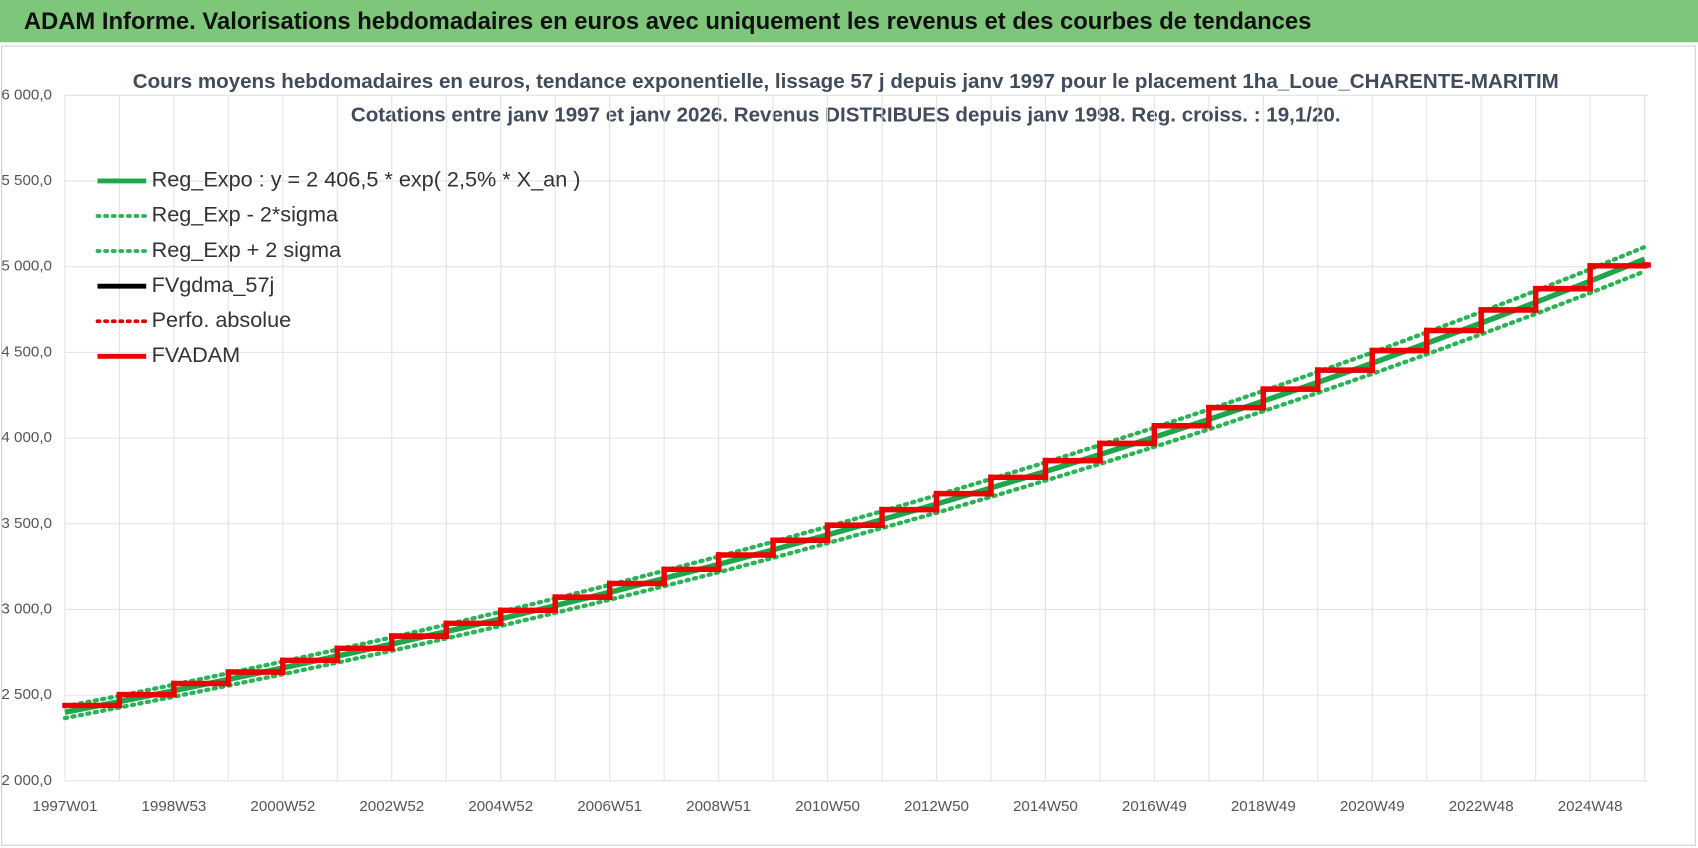  What do you see at coordinates (65, 806) in the screenshot?
I see `x-tick-label: 1997W01` at bounding box center [65, 806].